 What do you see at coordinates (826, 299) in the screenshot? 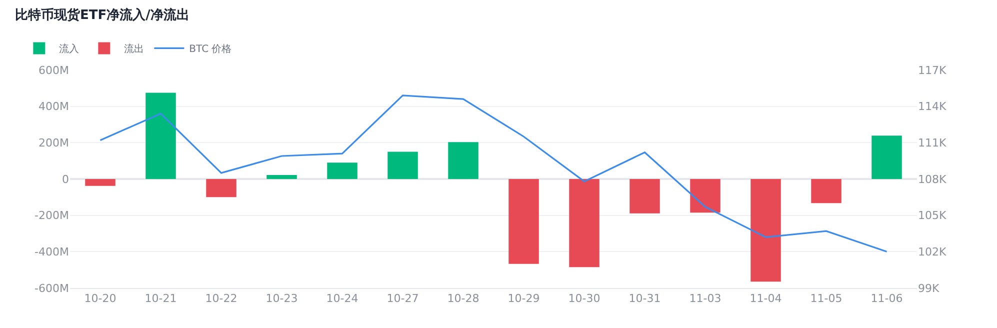
I see `x-tick-label: 11-05` at bounding box center [826, 299].